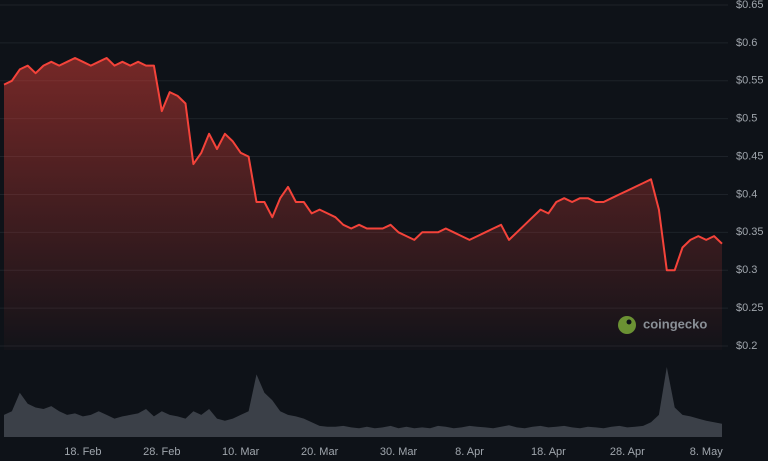 The image size is (768, 461). Describe the element at coordinates (627, 452) in the screenshot. I see `x-tick-label: 28. Apr` at that location.